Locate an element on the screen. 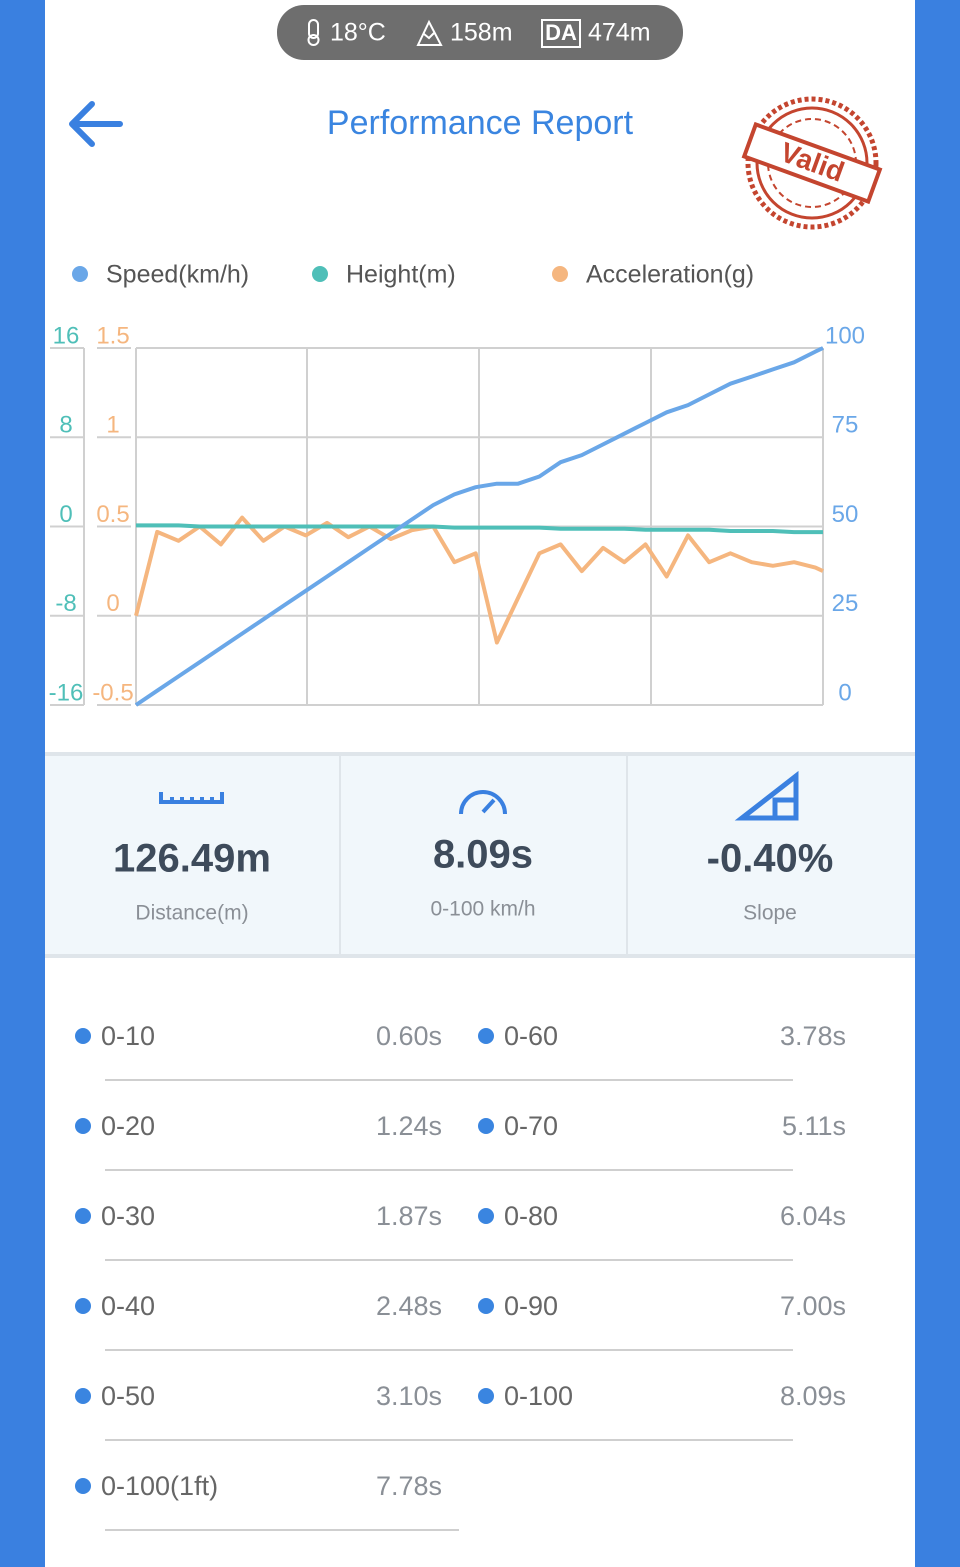 The height and width of the screenshot is (1567, 960). split-label: 0-100(1ft) is located at coordinates (159, 1486).